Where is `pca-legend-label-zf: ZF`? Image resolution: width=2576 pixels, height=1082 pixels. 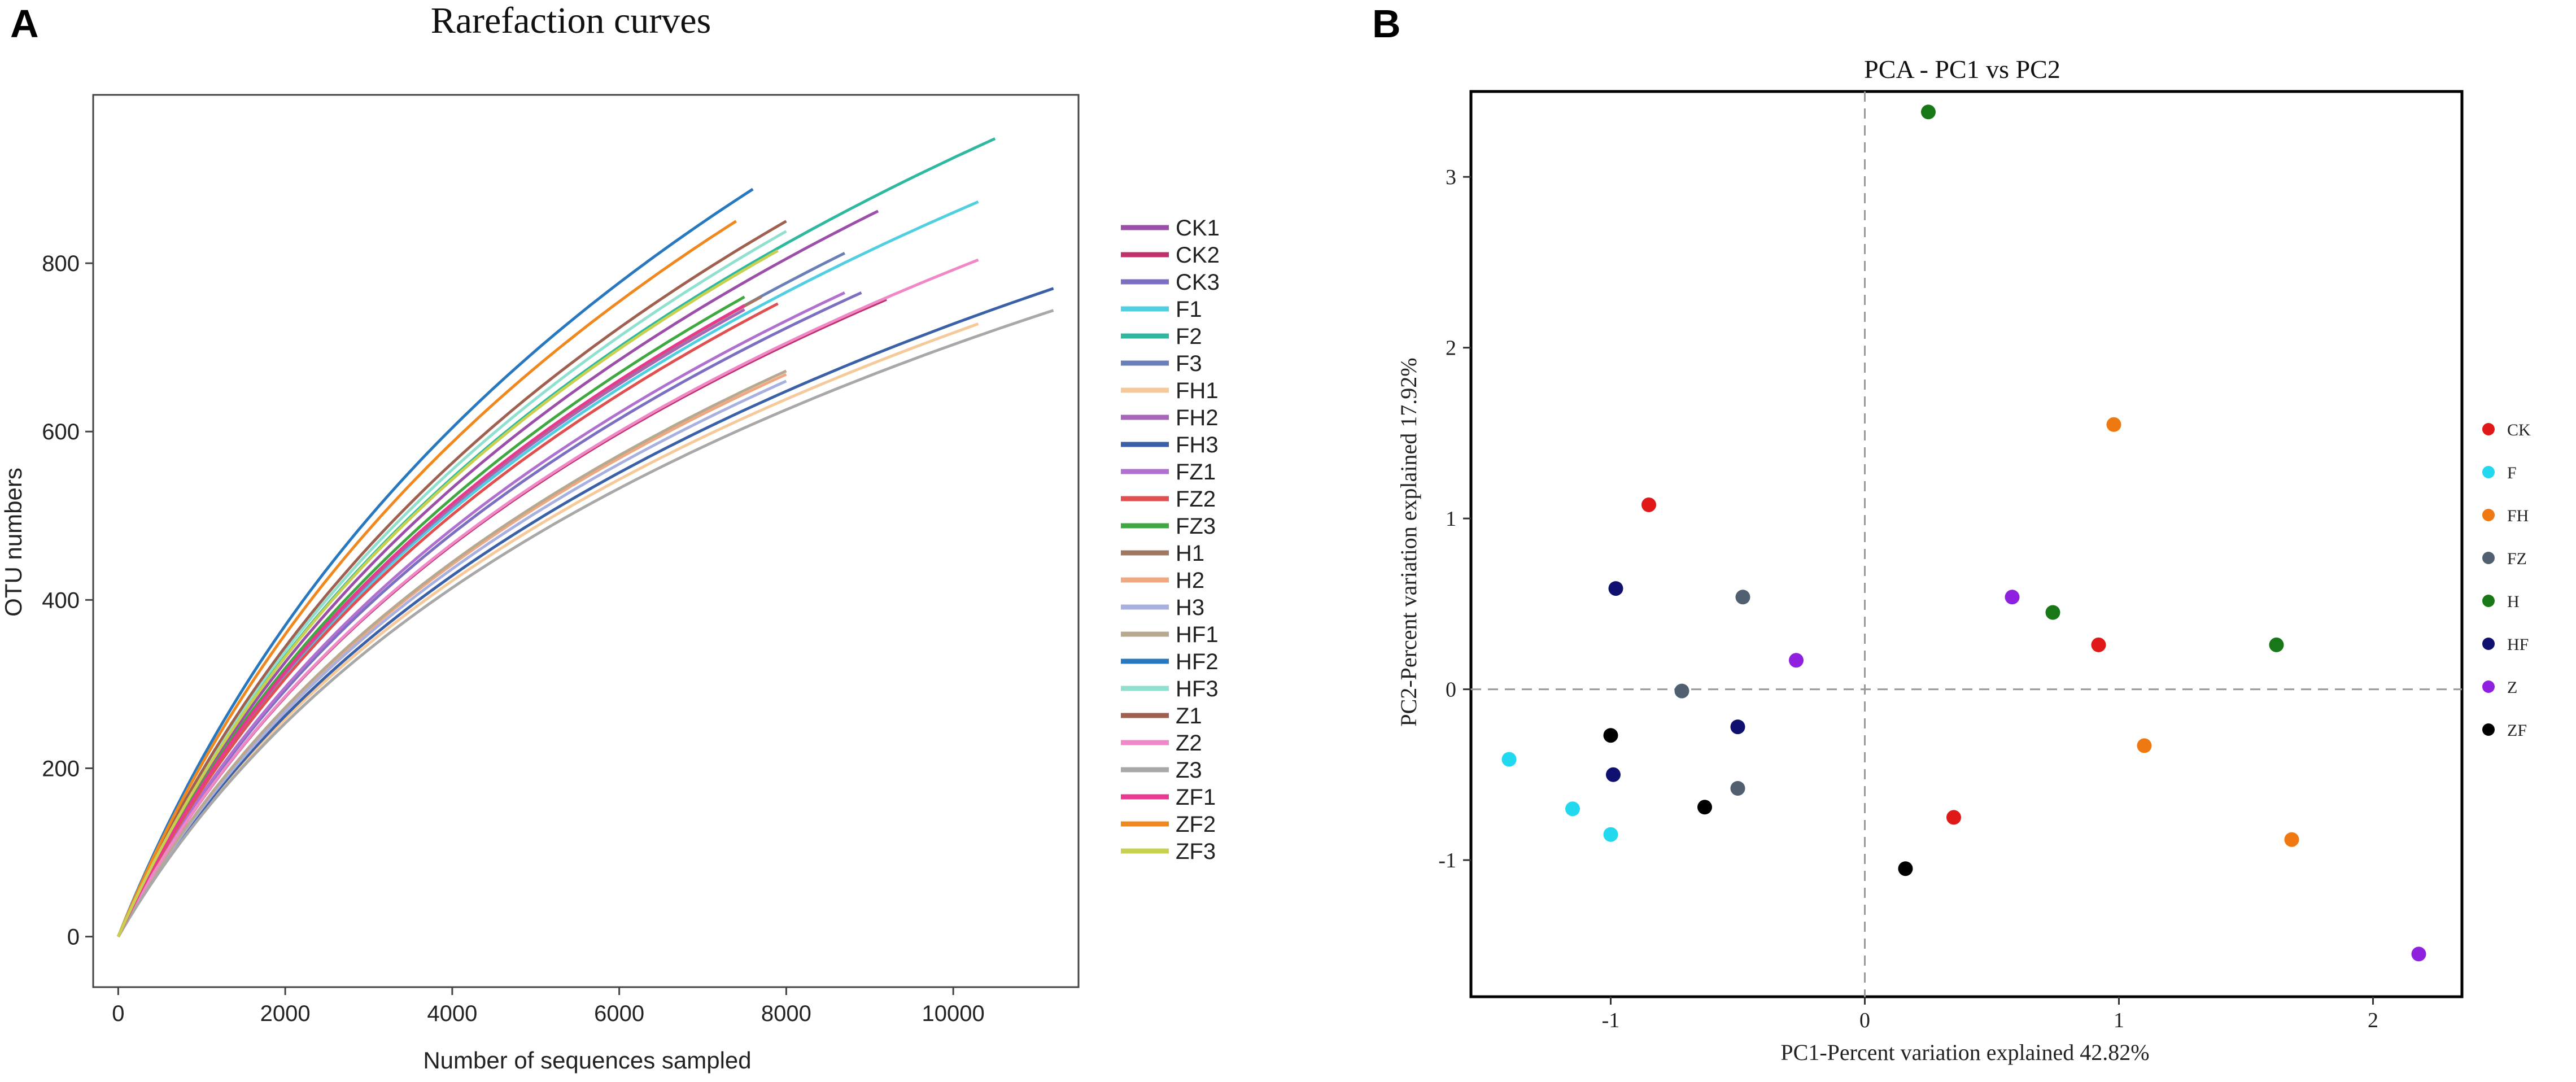 pca-legend-label-zf: ZF is located at coordinates (2517, 731).